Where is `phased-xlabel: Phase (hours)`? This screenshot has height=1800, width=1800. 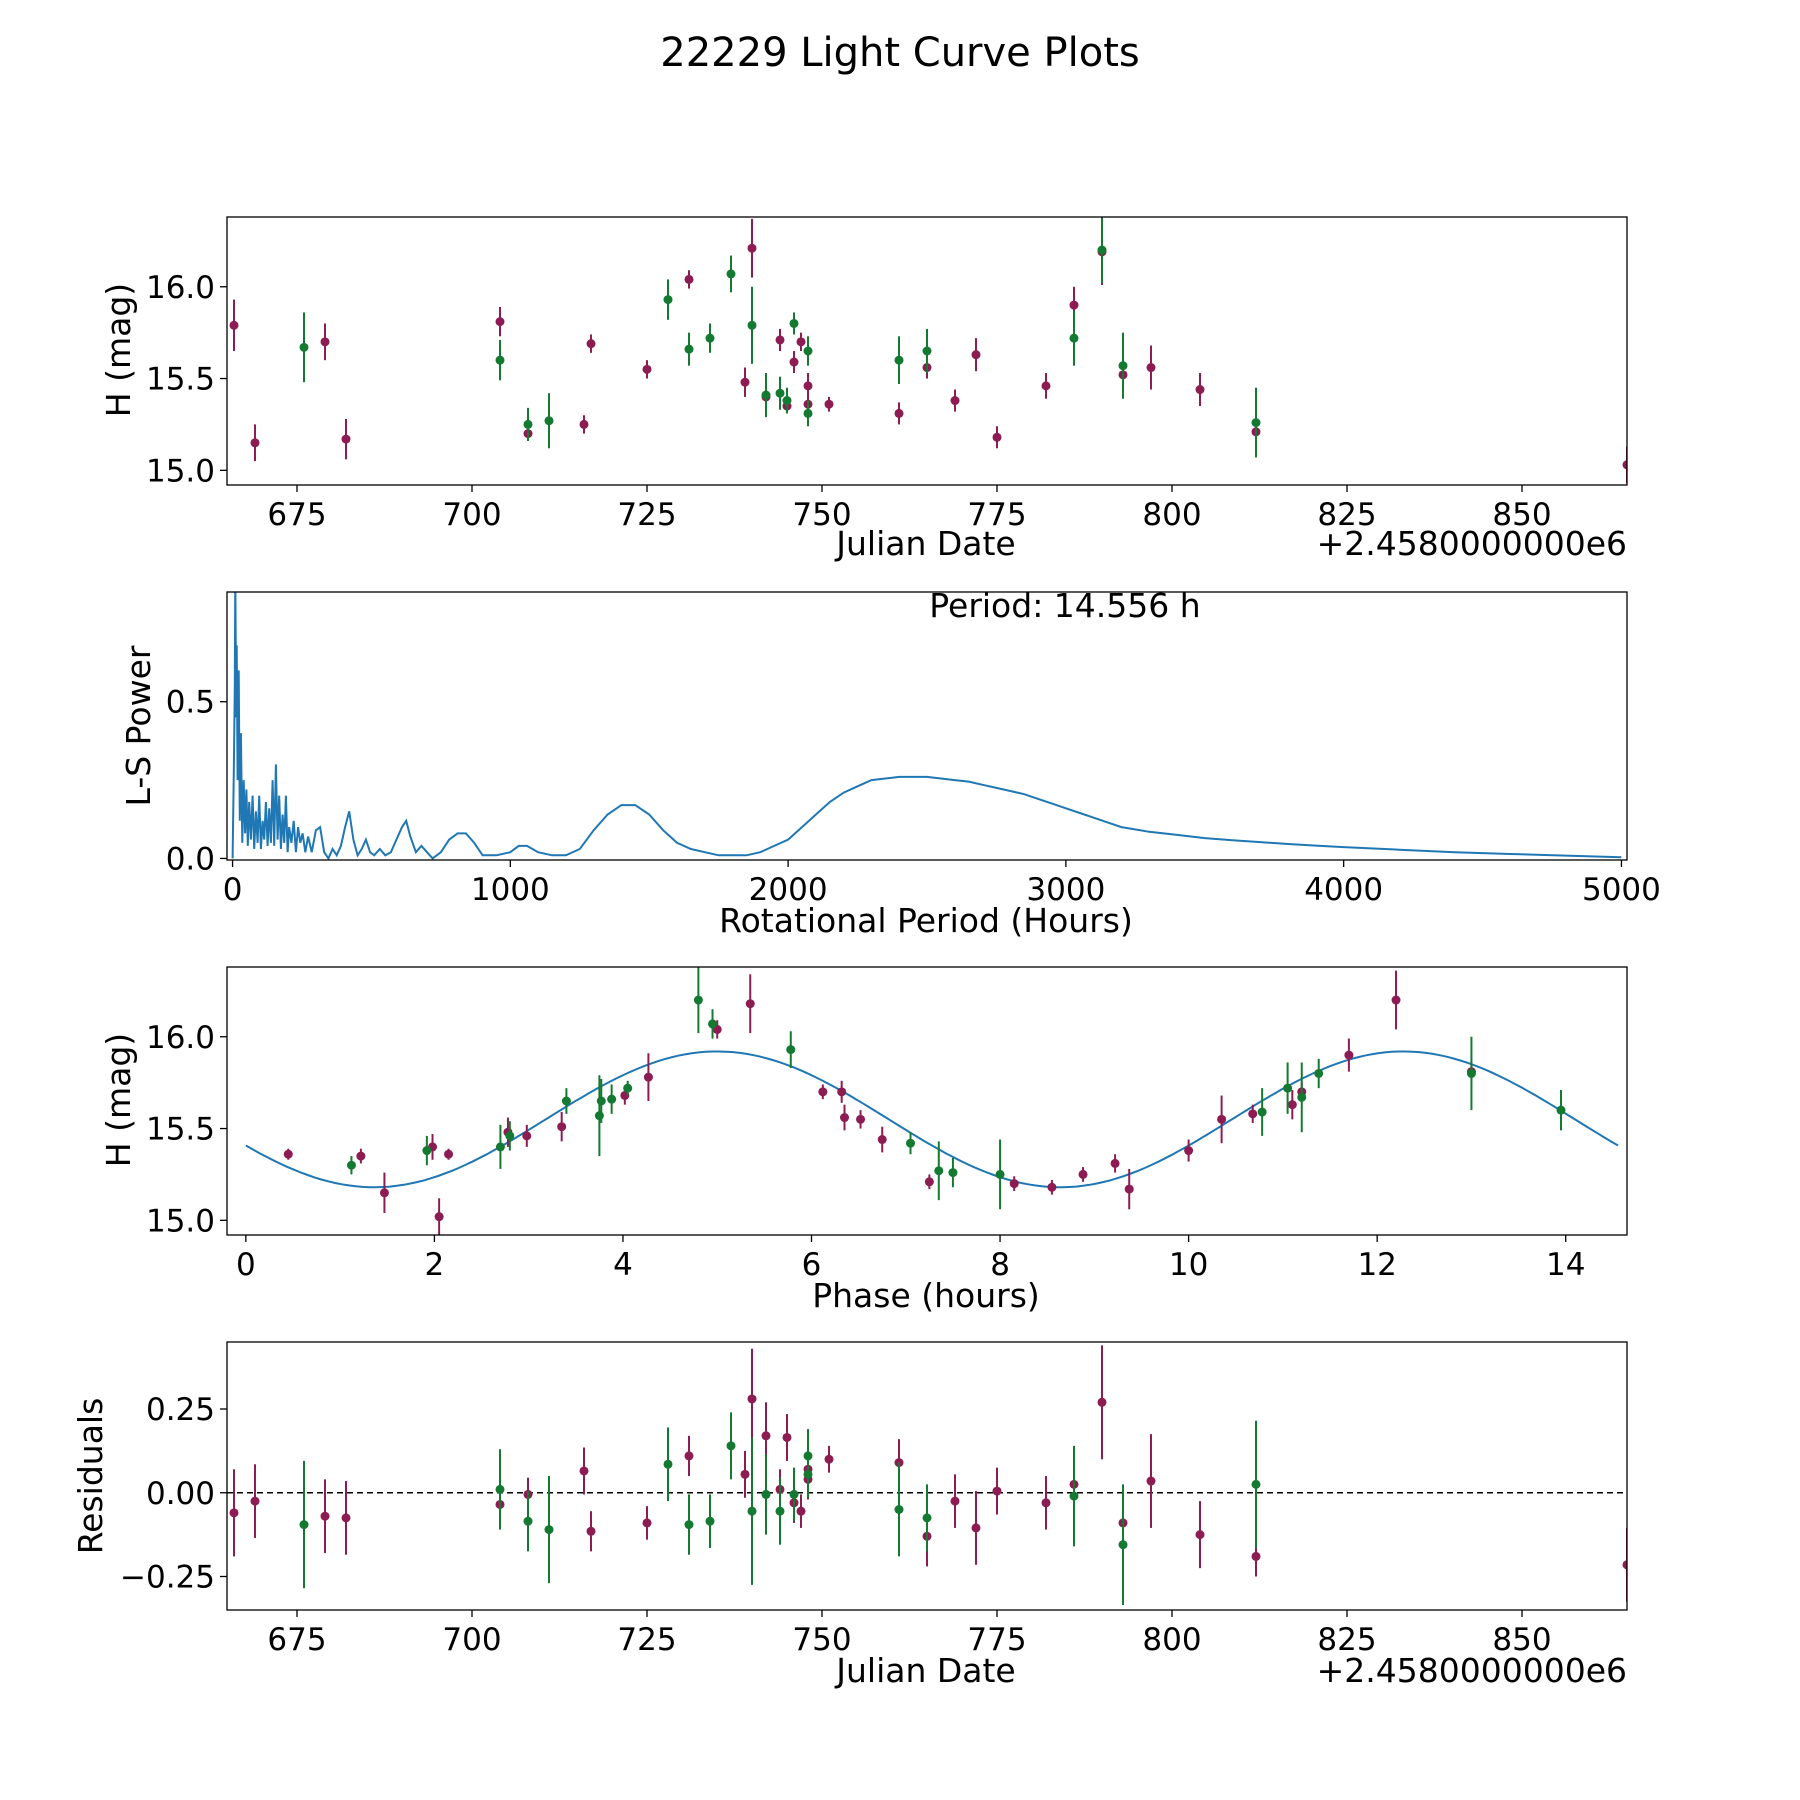 phased-xlabel: Phase (hours) is located at coordinates (926, 1295).